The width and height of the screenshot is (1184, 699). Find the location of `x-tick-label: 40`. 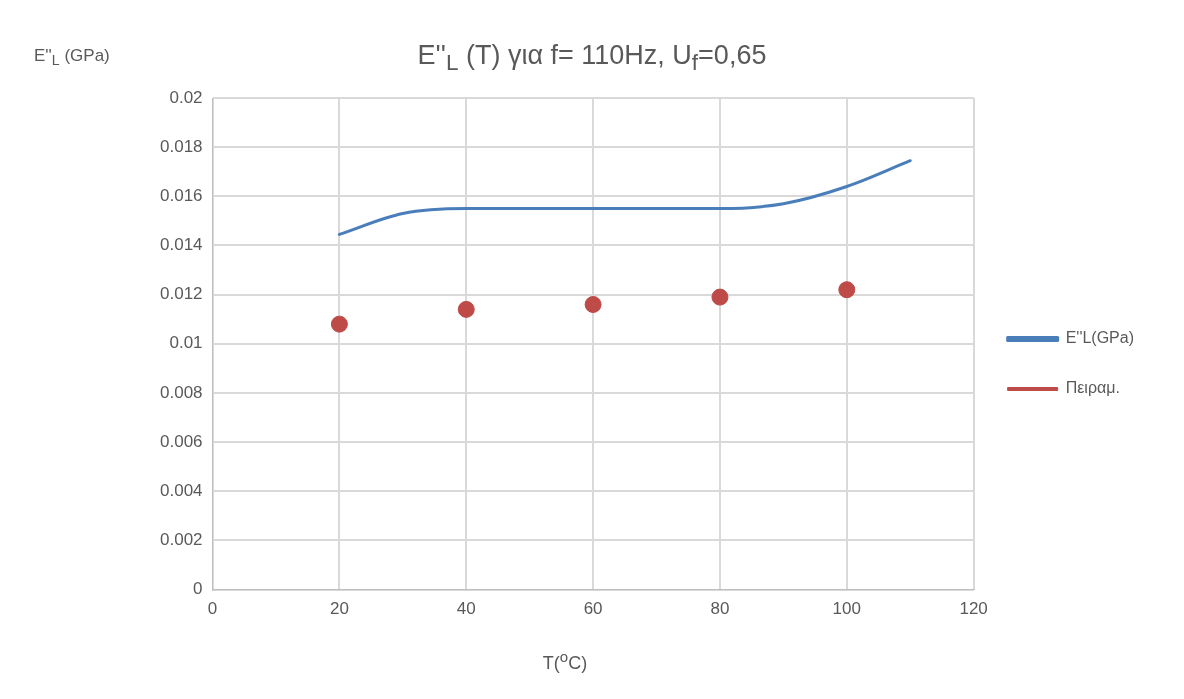

x-tick-label: 40 is located at coordinates (466, 609).